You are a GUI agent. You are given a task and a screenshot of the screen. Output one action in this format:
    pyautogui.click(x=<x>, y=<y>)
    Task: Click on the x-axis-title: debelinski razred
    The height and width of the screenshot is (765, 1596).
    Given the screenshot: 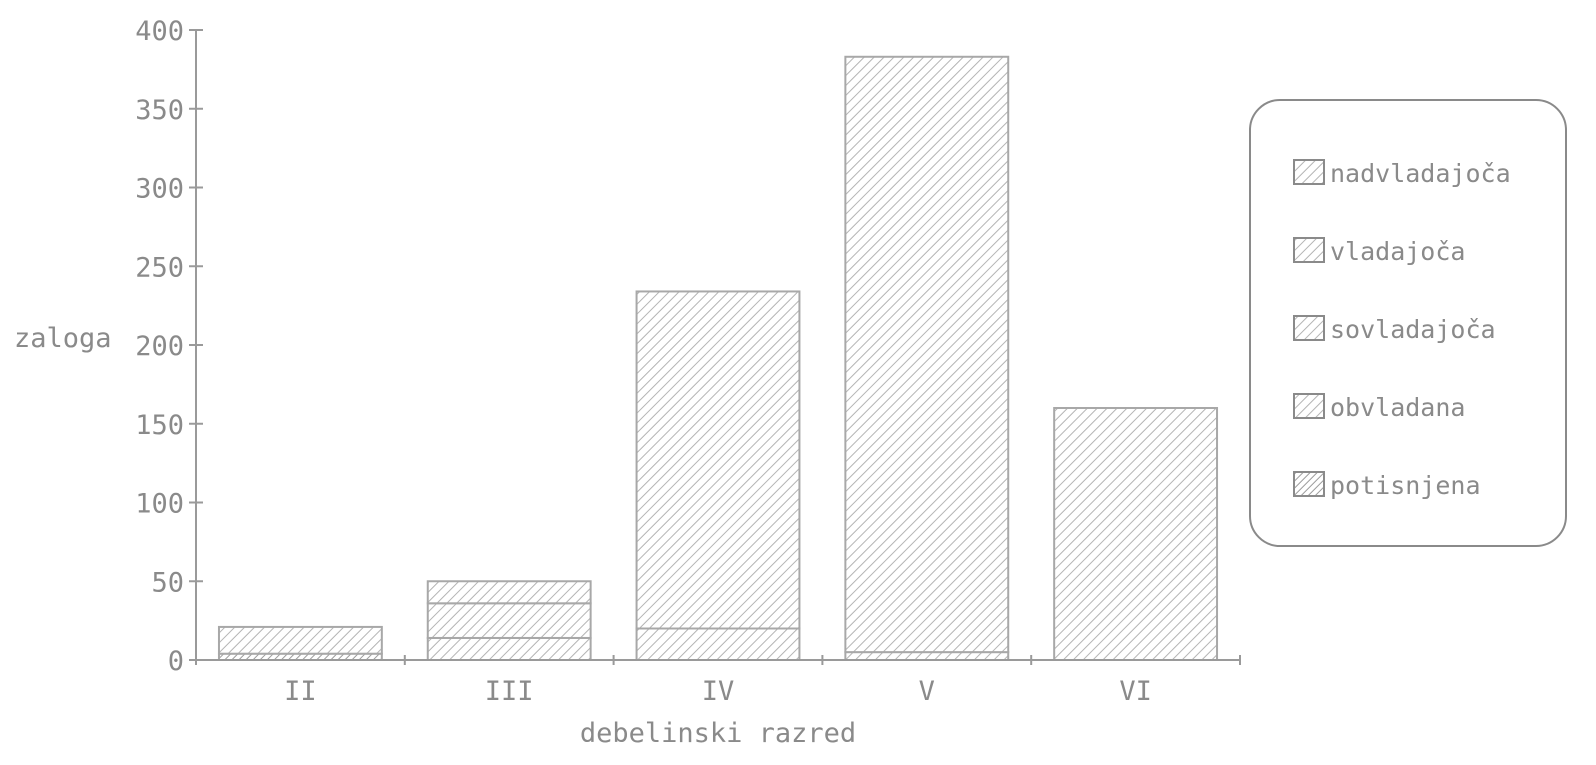 What is the action you would take?
    pyautogui.click(x=718, y=733)
    